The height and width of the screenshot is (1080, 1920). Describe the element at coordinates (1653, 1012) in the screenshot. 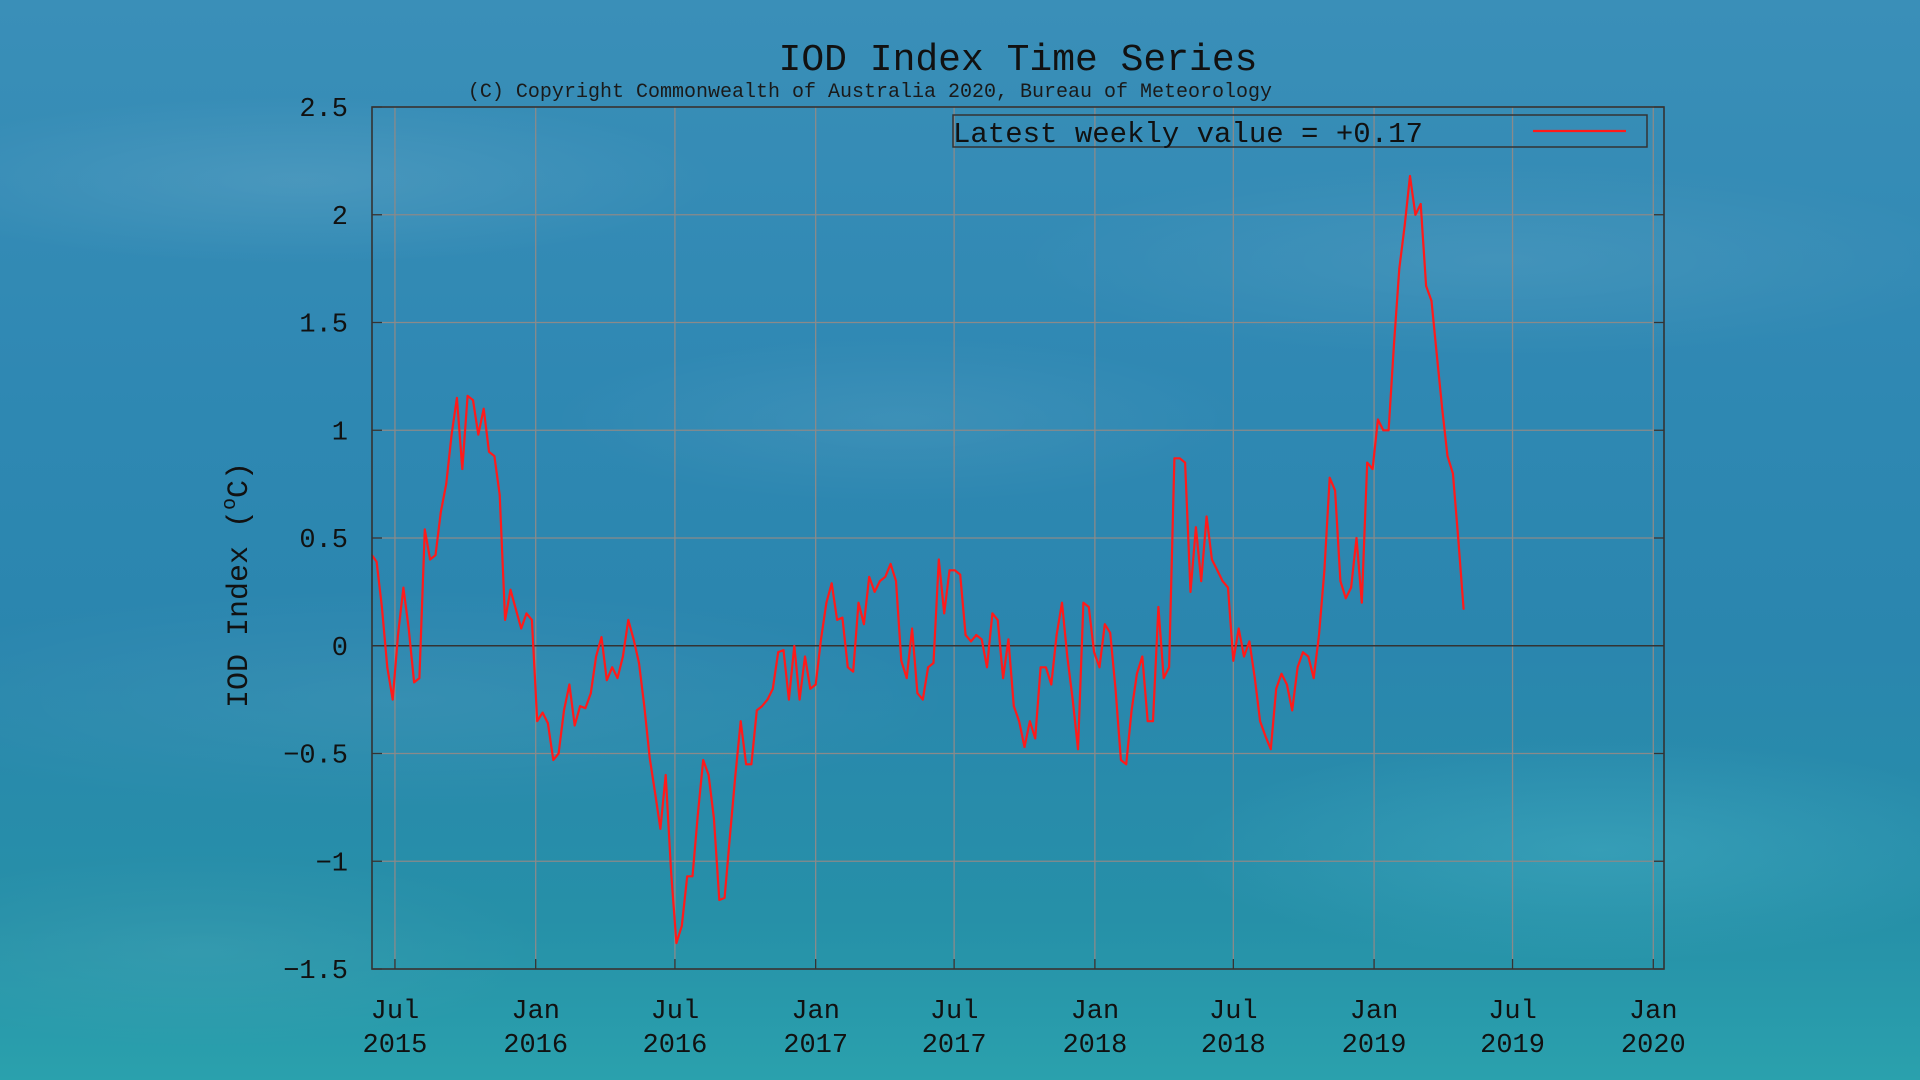

I see `x-tick-label: Jan` at that location.